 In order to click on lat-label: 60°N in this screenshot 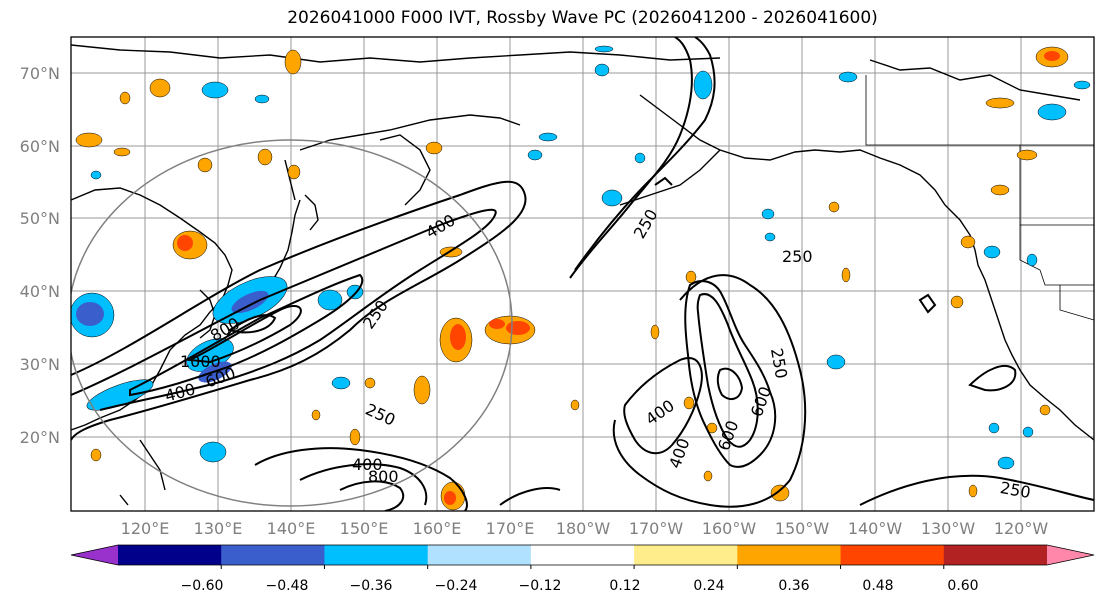, I will do `click(40, 146)`.